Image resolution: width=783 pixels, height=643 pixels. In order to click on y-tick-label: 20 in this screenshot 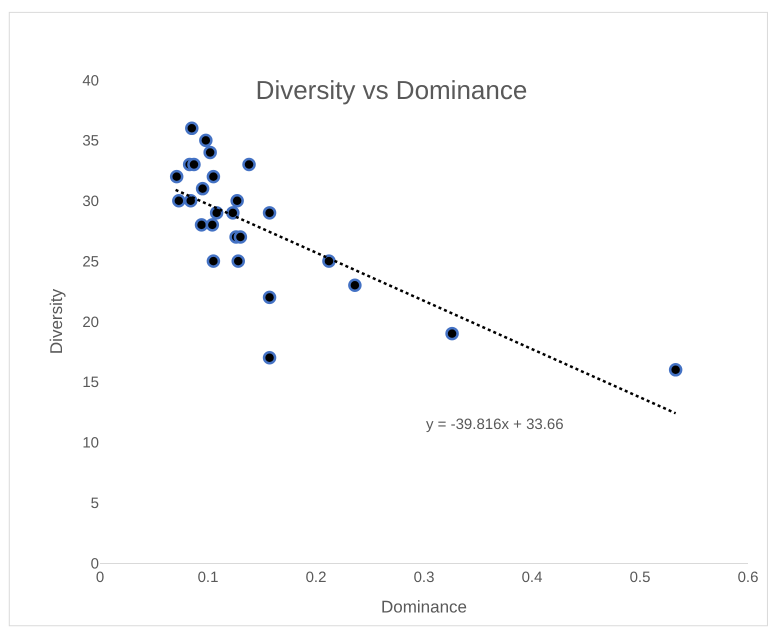, I will do `click(90, 322)`.